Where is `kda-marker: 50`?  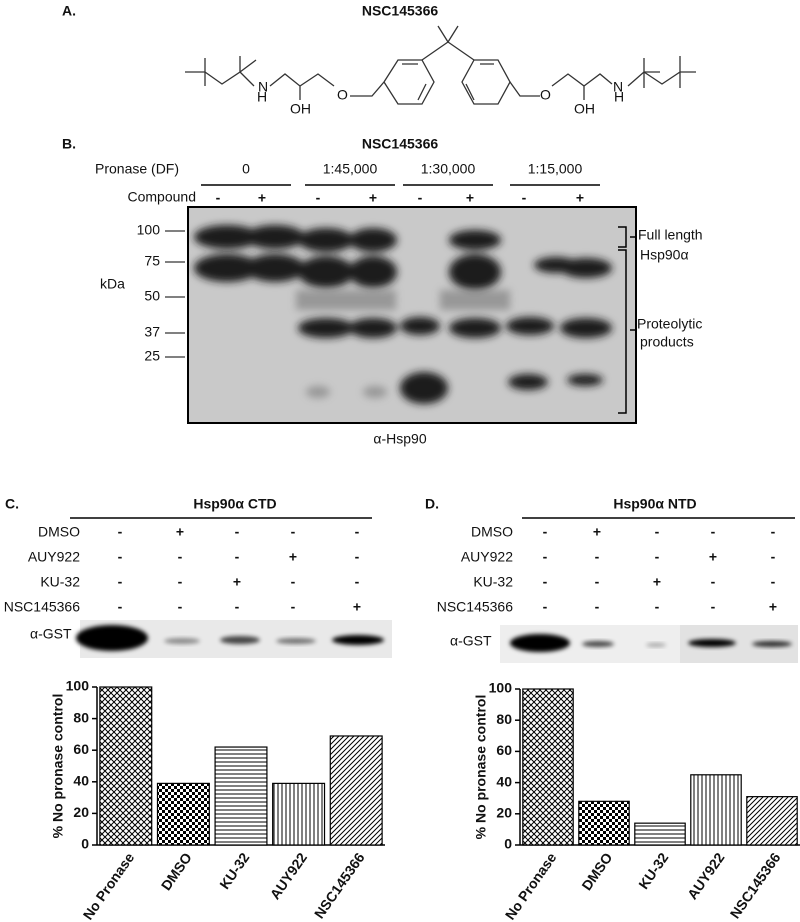 kda-marker: 50 is located at coordinates (152, 296).